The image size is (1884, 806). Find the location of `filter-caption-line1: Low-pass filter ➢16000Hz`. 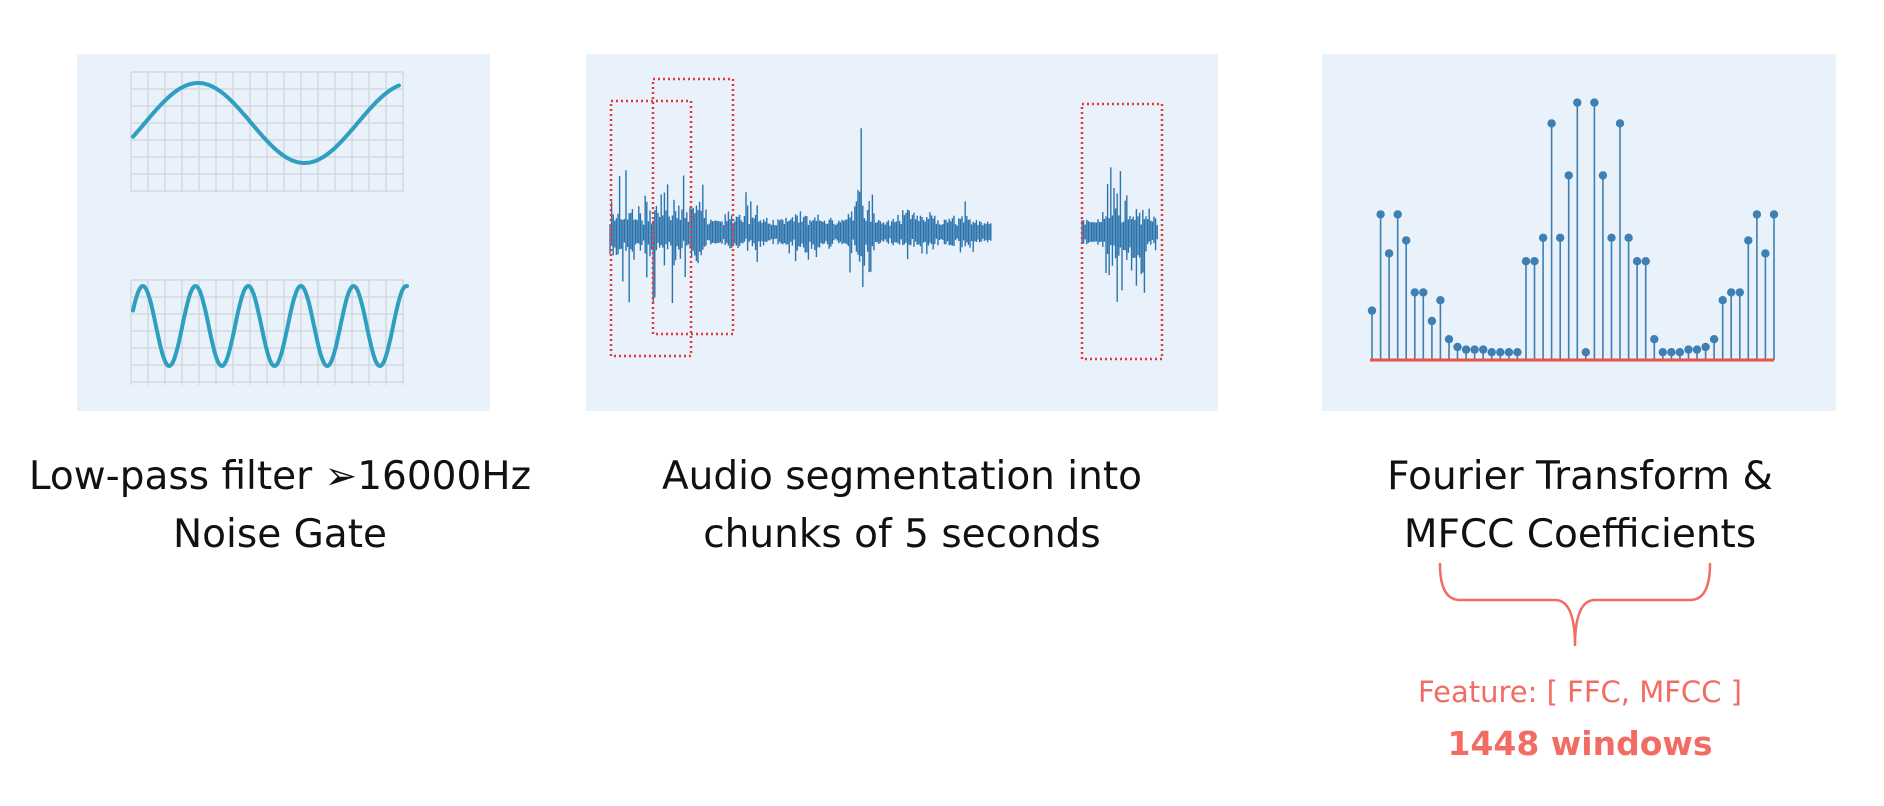

filter-caption-line1: Low-pass filter ➢16000Hz is located at coordinates (280, 476).